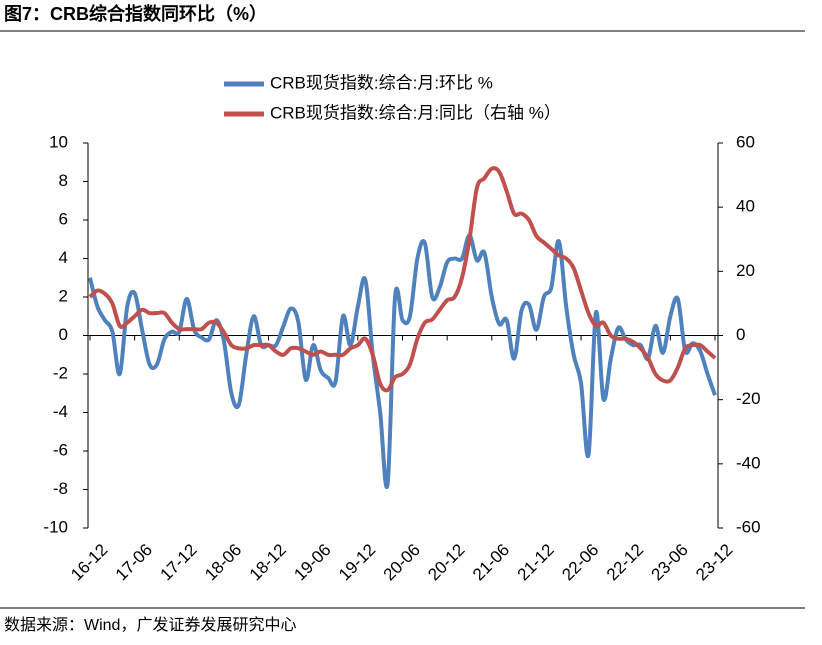  I want to click on source: 数据来源：Wind，广发证券发展研究中心, so click(150, 625).